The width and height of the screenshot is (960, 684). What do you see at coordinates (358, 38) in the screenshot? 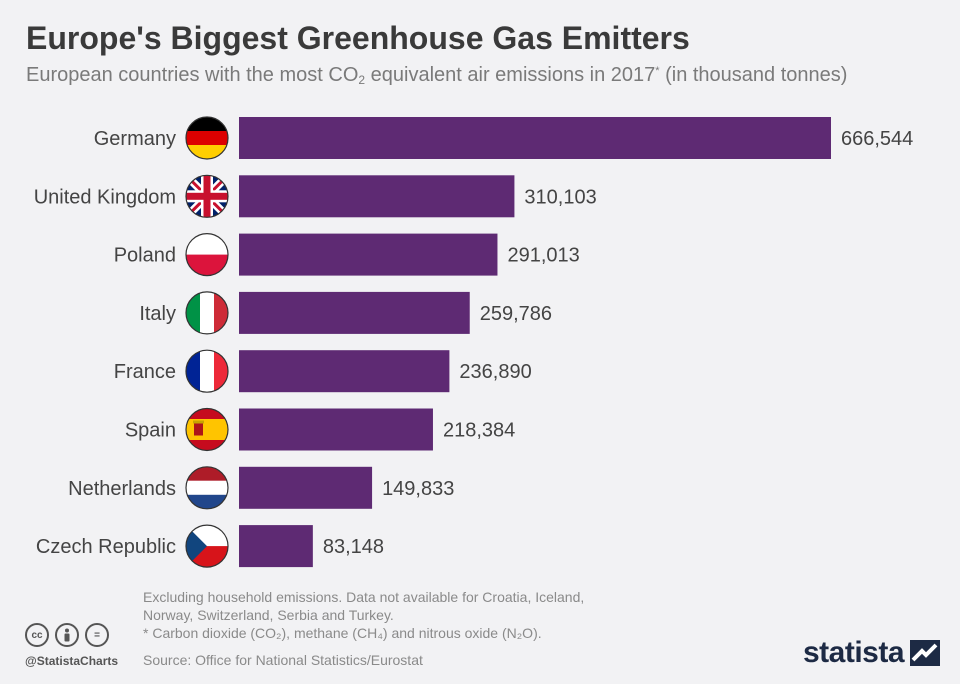
I see `chart-title: Europe's Biggest Greenhouse Gas Emitters` at bounding box center [358, 38].